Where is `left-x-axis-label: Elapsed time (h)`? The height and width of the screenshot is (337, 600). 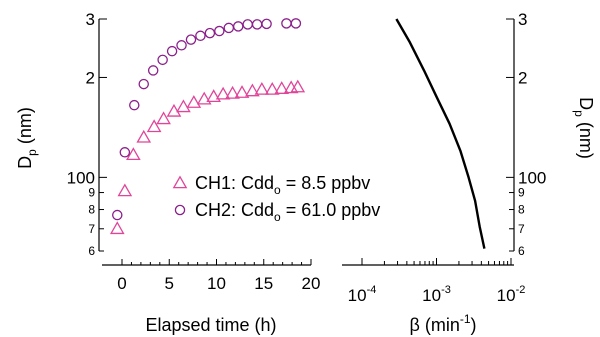 left-x-axis-label: Elapsed time (h) is located at coordinates (210, 325).